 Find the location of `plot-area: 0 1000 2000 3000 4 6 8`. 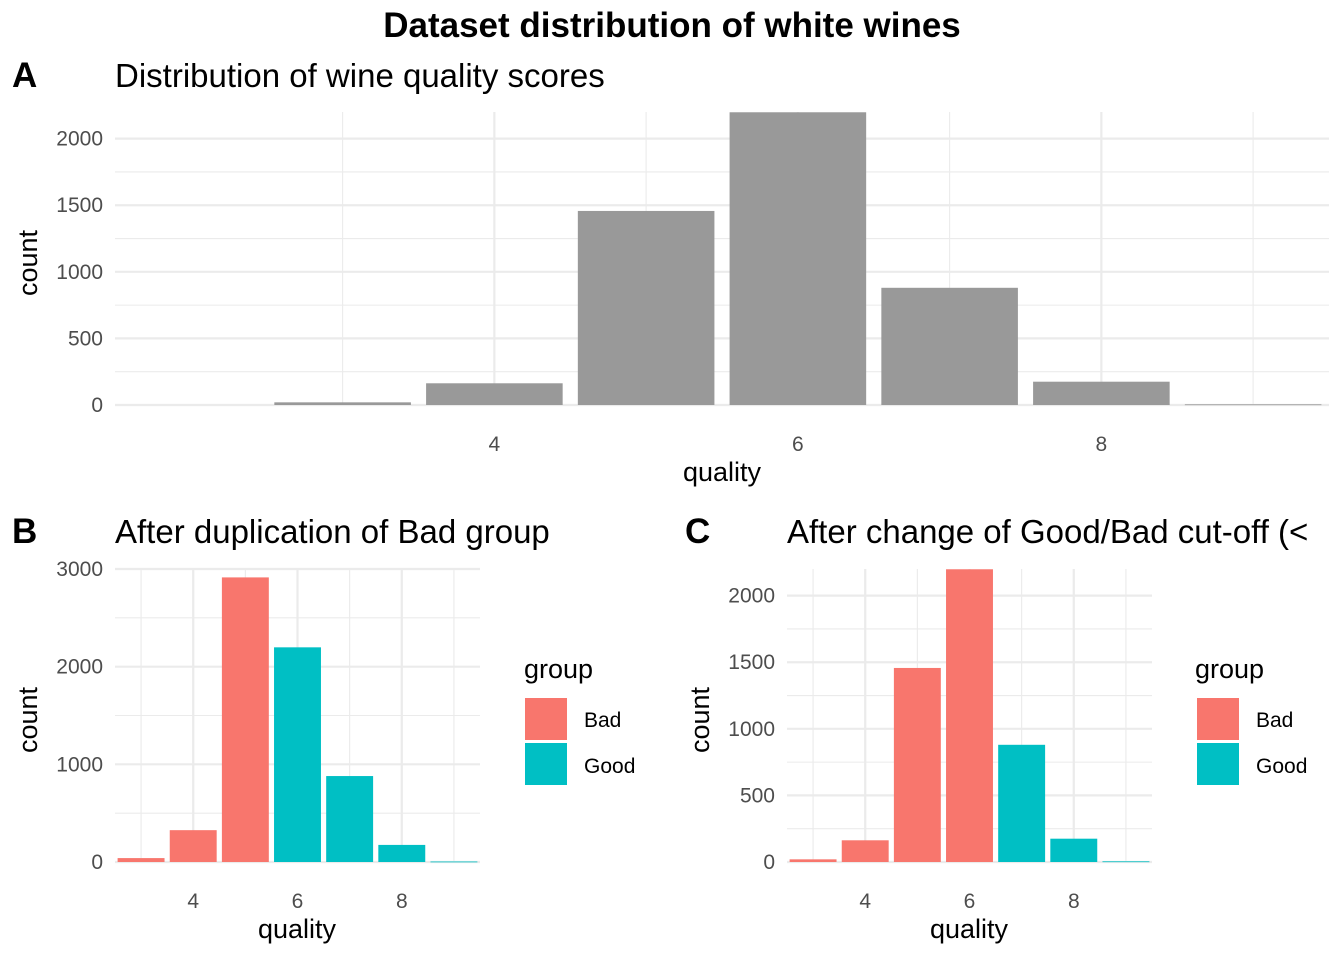

plot-area: 0 1000 2000 3000 4 6 8 is located at coordinates (268, 735).